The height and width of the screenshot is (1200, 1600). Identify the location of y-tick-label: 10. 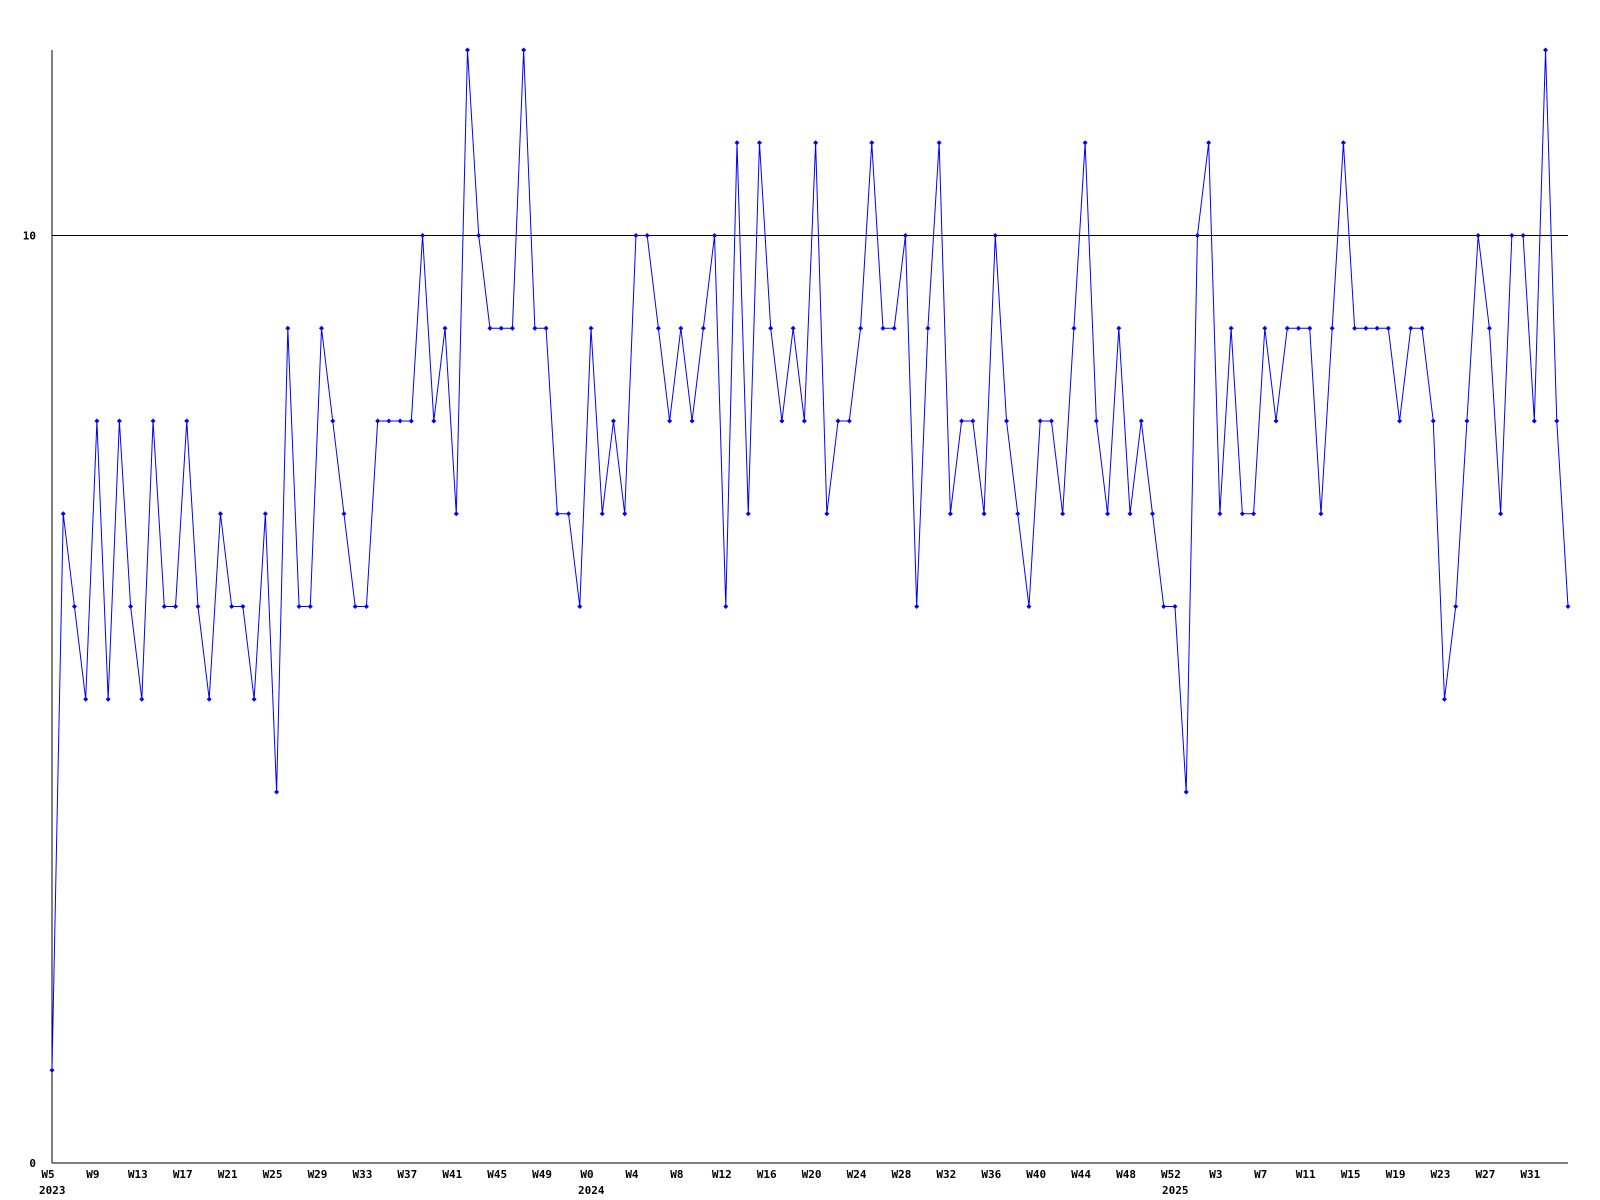
(29, 236).